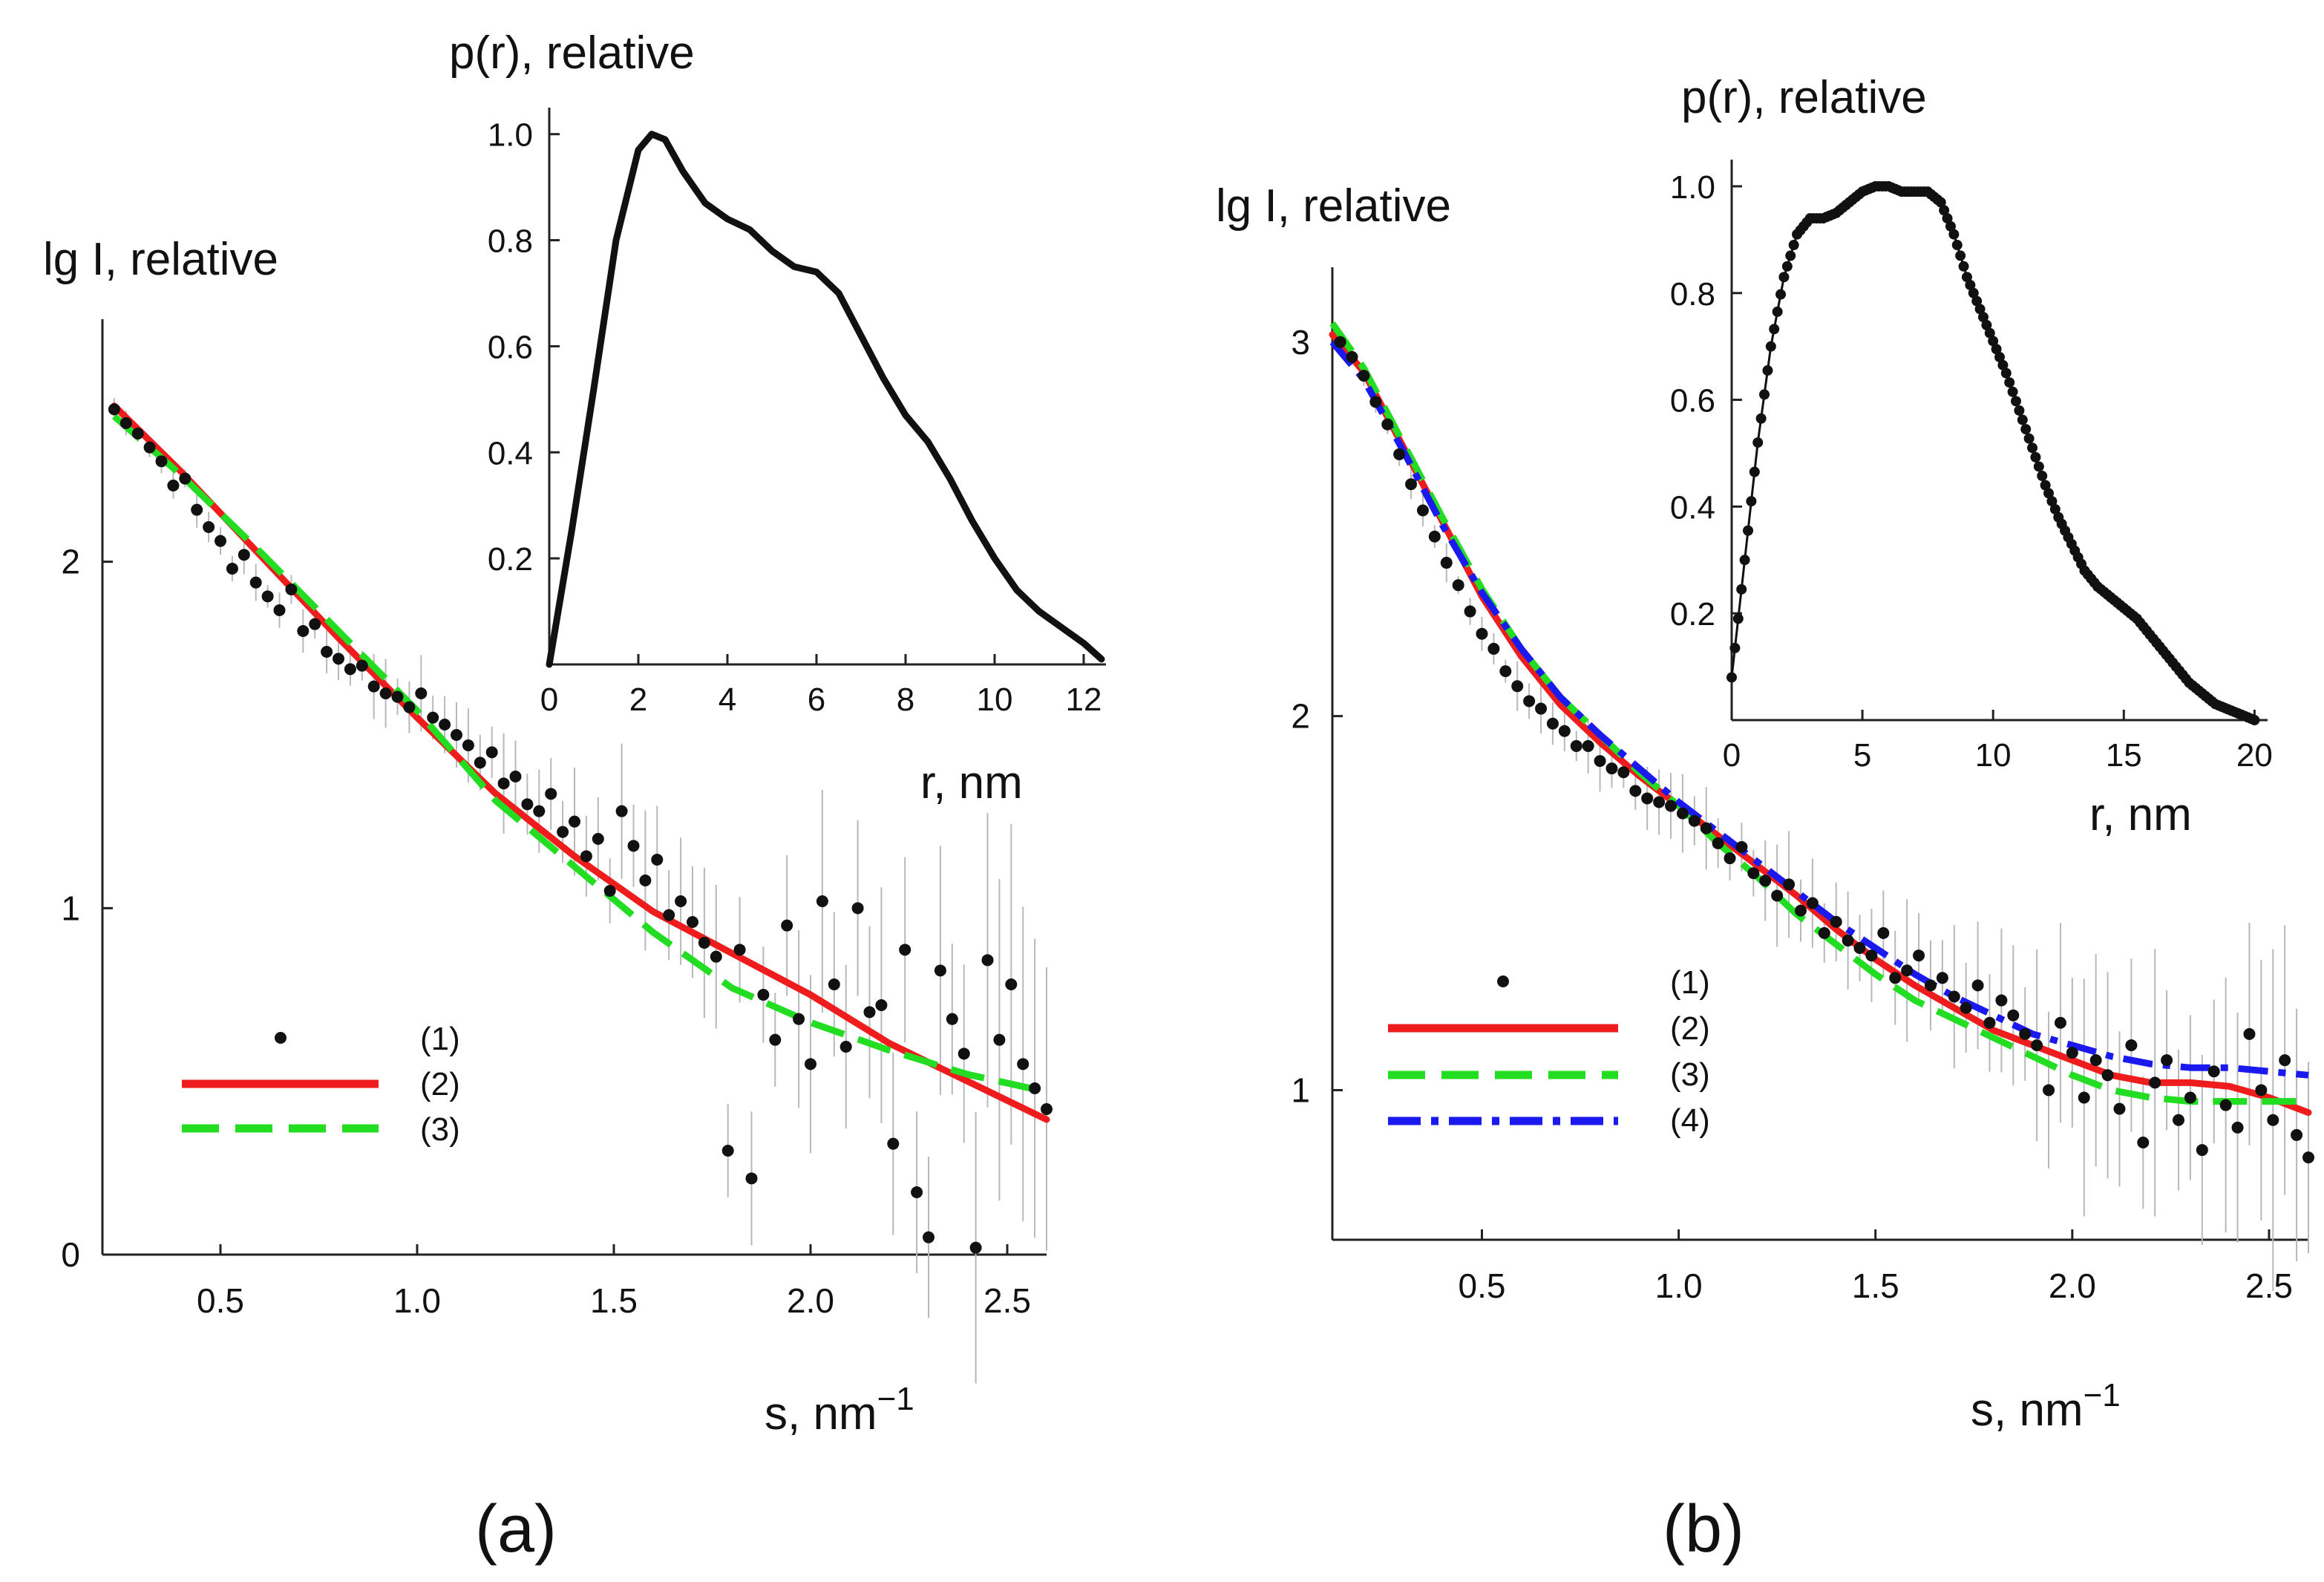 The width and height of the screenshot is (2324, 1582). I want to click on a_main-xtick-label-1: 1.0, so click(417, 1300).